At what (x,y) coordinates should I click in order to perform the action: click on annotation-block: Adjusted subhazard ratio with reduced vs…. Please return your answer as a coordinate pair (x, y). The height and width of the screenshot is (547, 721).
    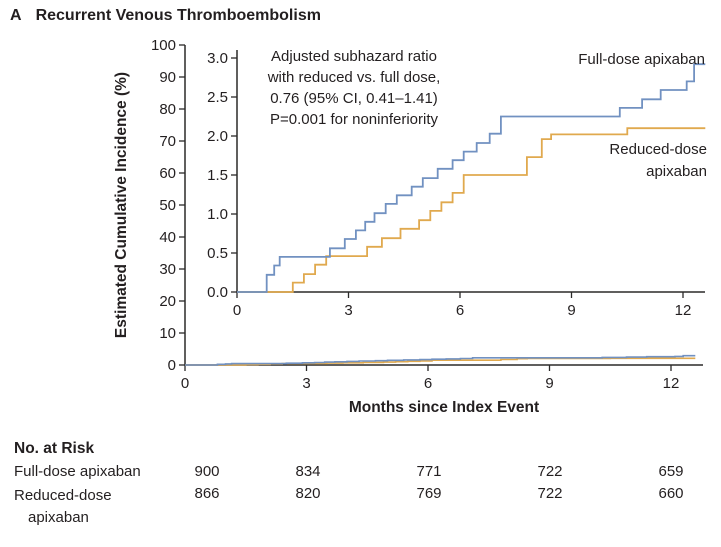
    Looking at the image, I should click on (354, 88).